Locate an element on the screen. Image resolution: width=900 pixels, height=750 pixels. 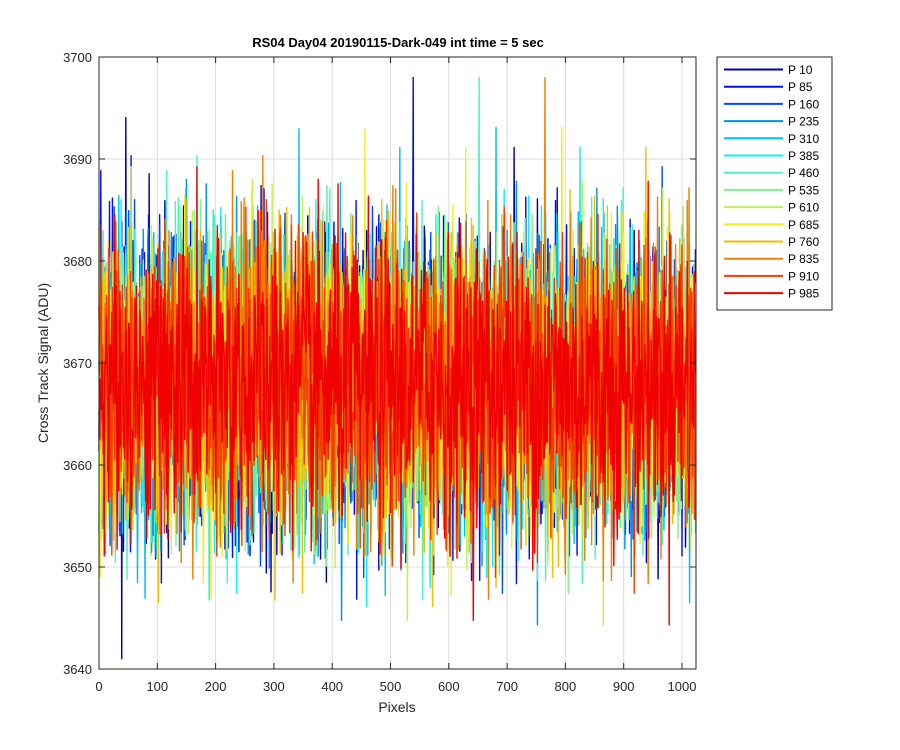
legend-label: P 760 is located at coordinates (803, 242).